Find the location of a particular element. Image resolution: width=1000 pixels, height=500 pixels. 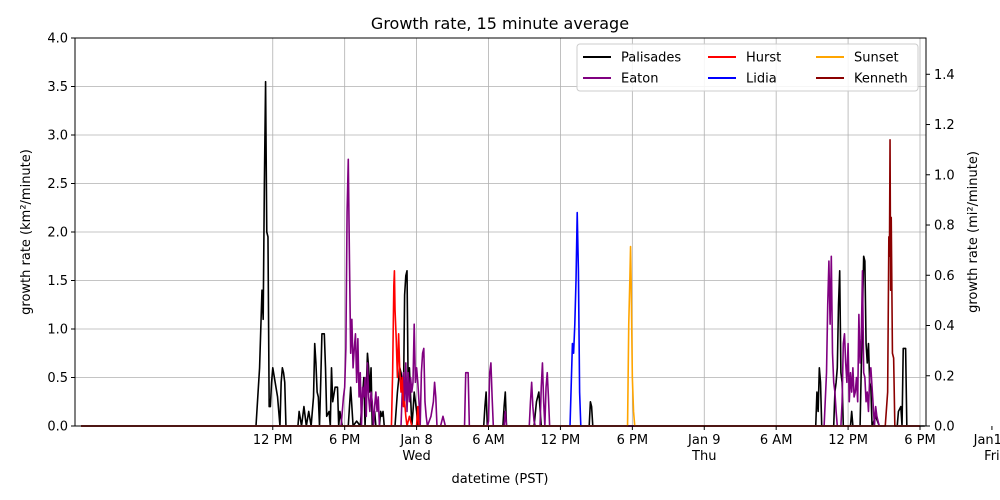

legend-label-lidia: Lidia is located at coordinates (761, 79).